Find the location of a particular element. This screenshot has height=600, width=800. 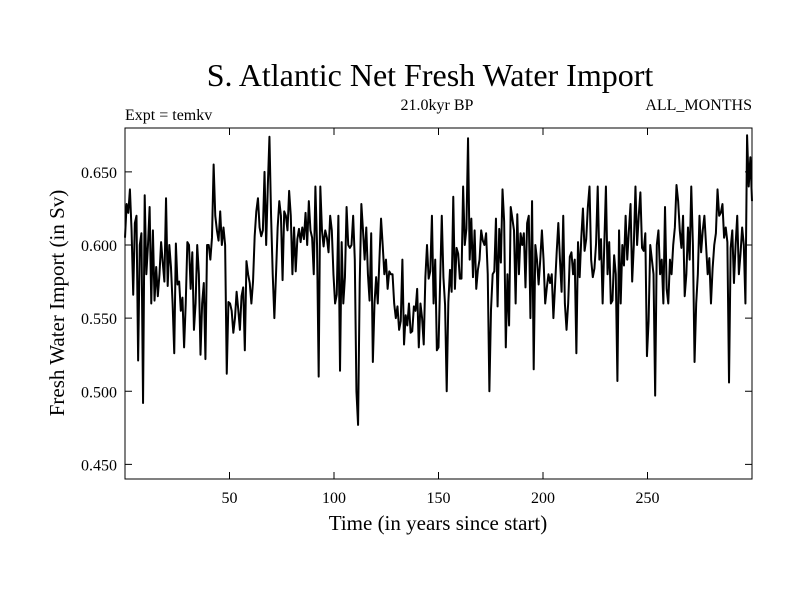

experiment-label: Expt = temkv is located at coordinates (168, 115).